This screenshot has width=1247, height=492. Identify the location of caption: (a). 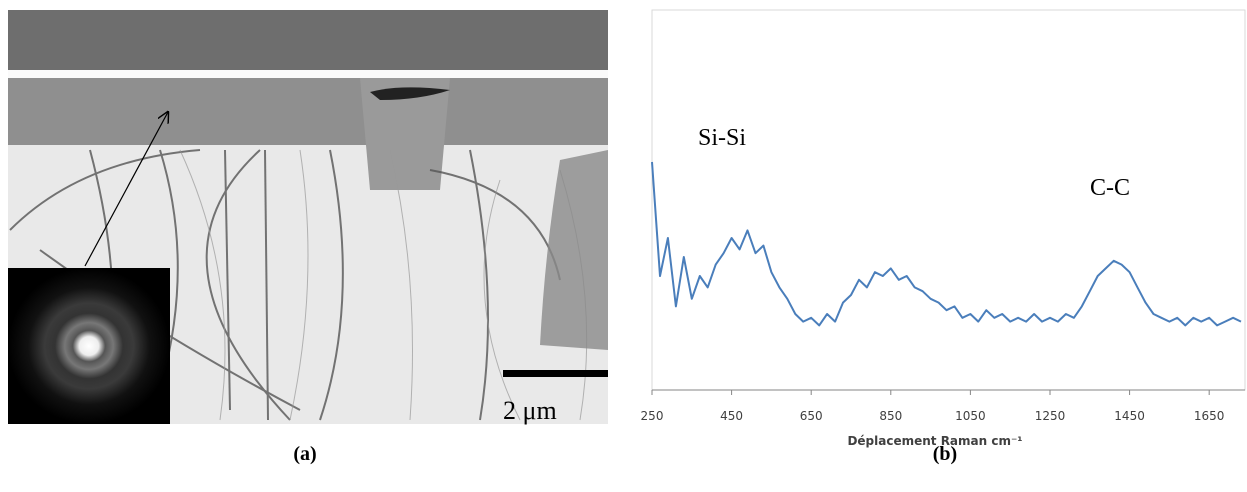
(304, 454).